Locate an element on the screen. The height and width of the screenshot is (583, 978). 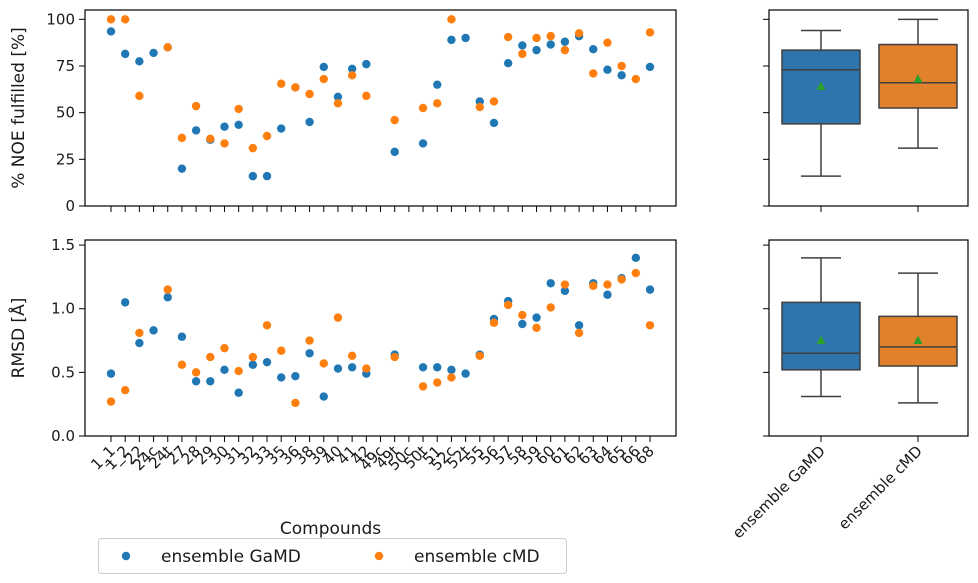
legend-frame is located at coordinates (332, 556).